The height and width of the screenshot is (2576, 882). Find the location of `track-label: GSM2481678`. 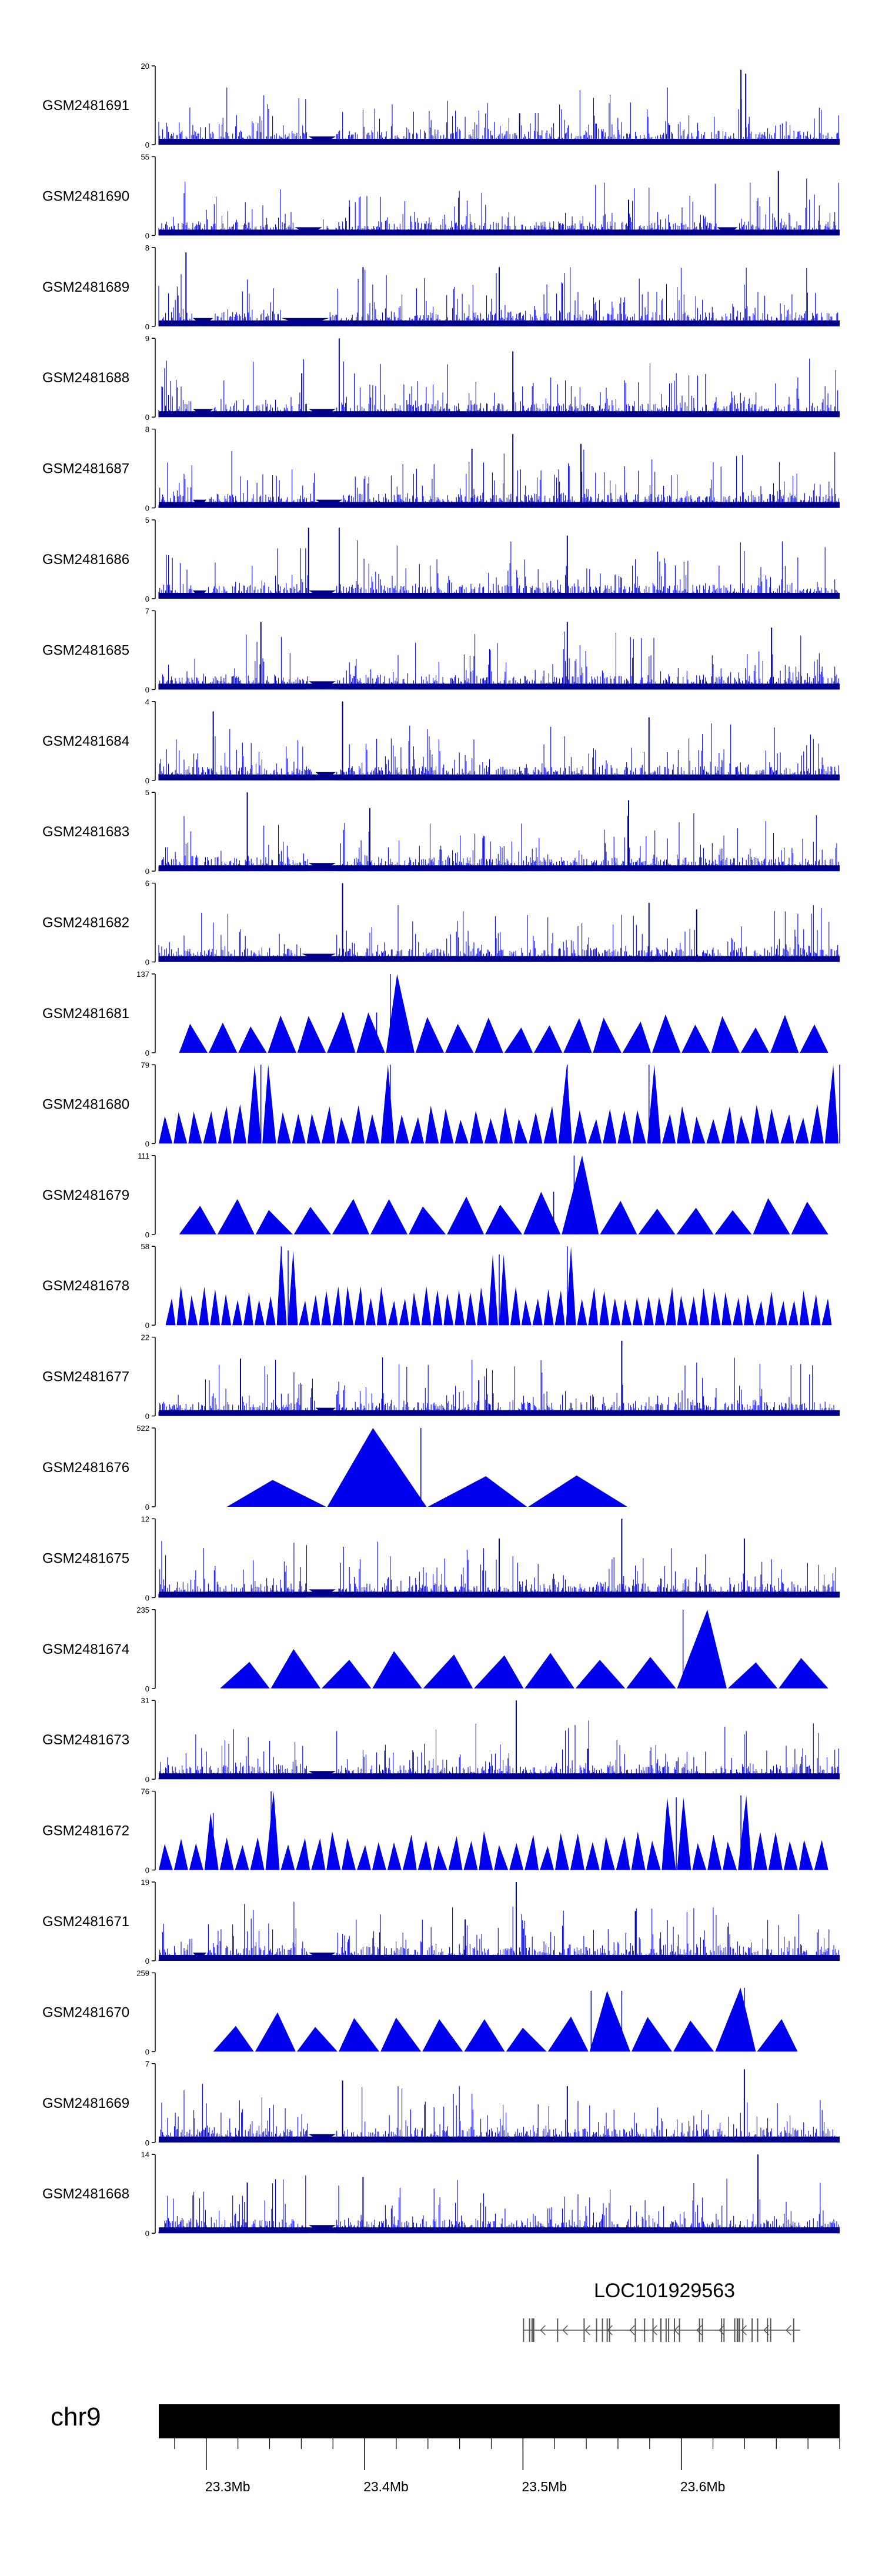

track-label: GSM2481678 is located at coordinates (85, 1286).